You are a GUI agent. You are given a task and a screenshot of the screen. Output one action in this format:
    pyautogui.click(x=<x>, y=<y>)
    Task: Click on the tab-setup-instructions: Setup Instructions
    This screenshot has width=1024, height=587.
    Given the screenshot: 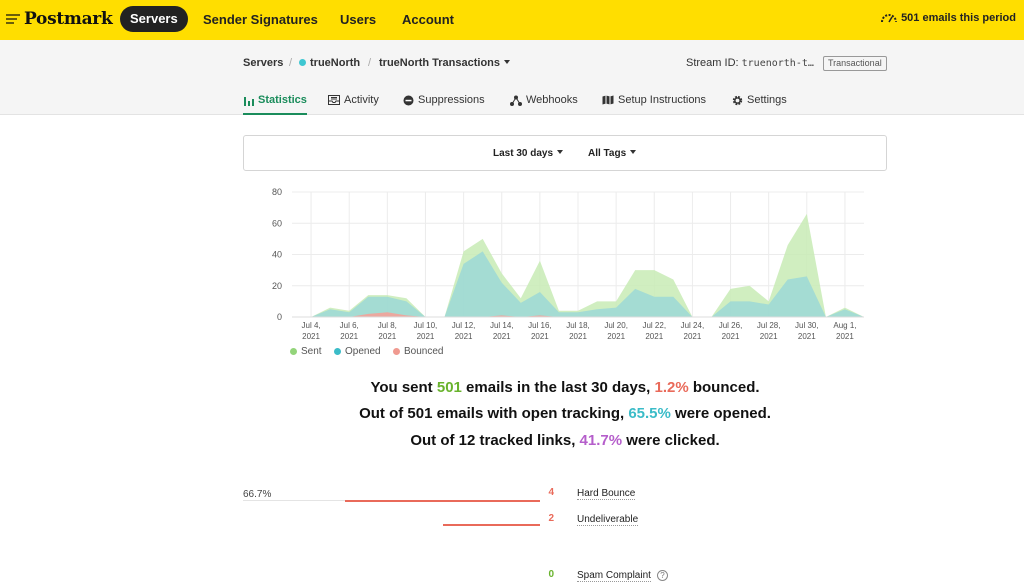 What is the action you would take?
    pyautogui.click(x=654, y=100)
    